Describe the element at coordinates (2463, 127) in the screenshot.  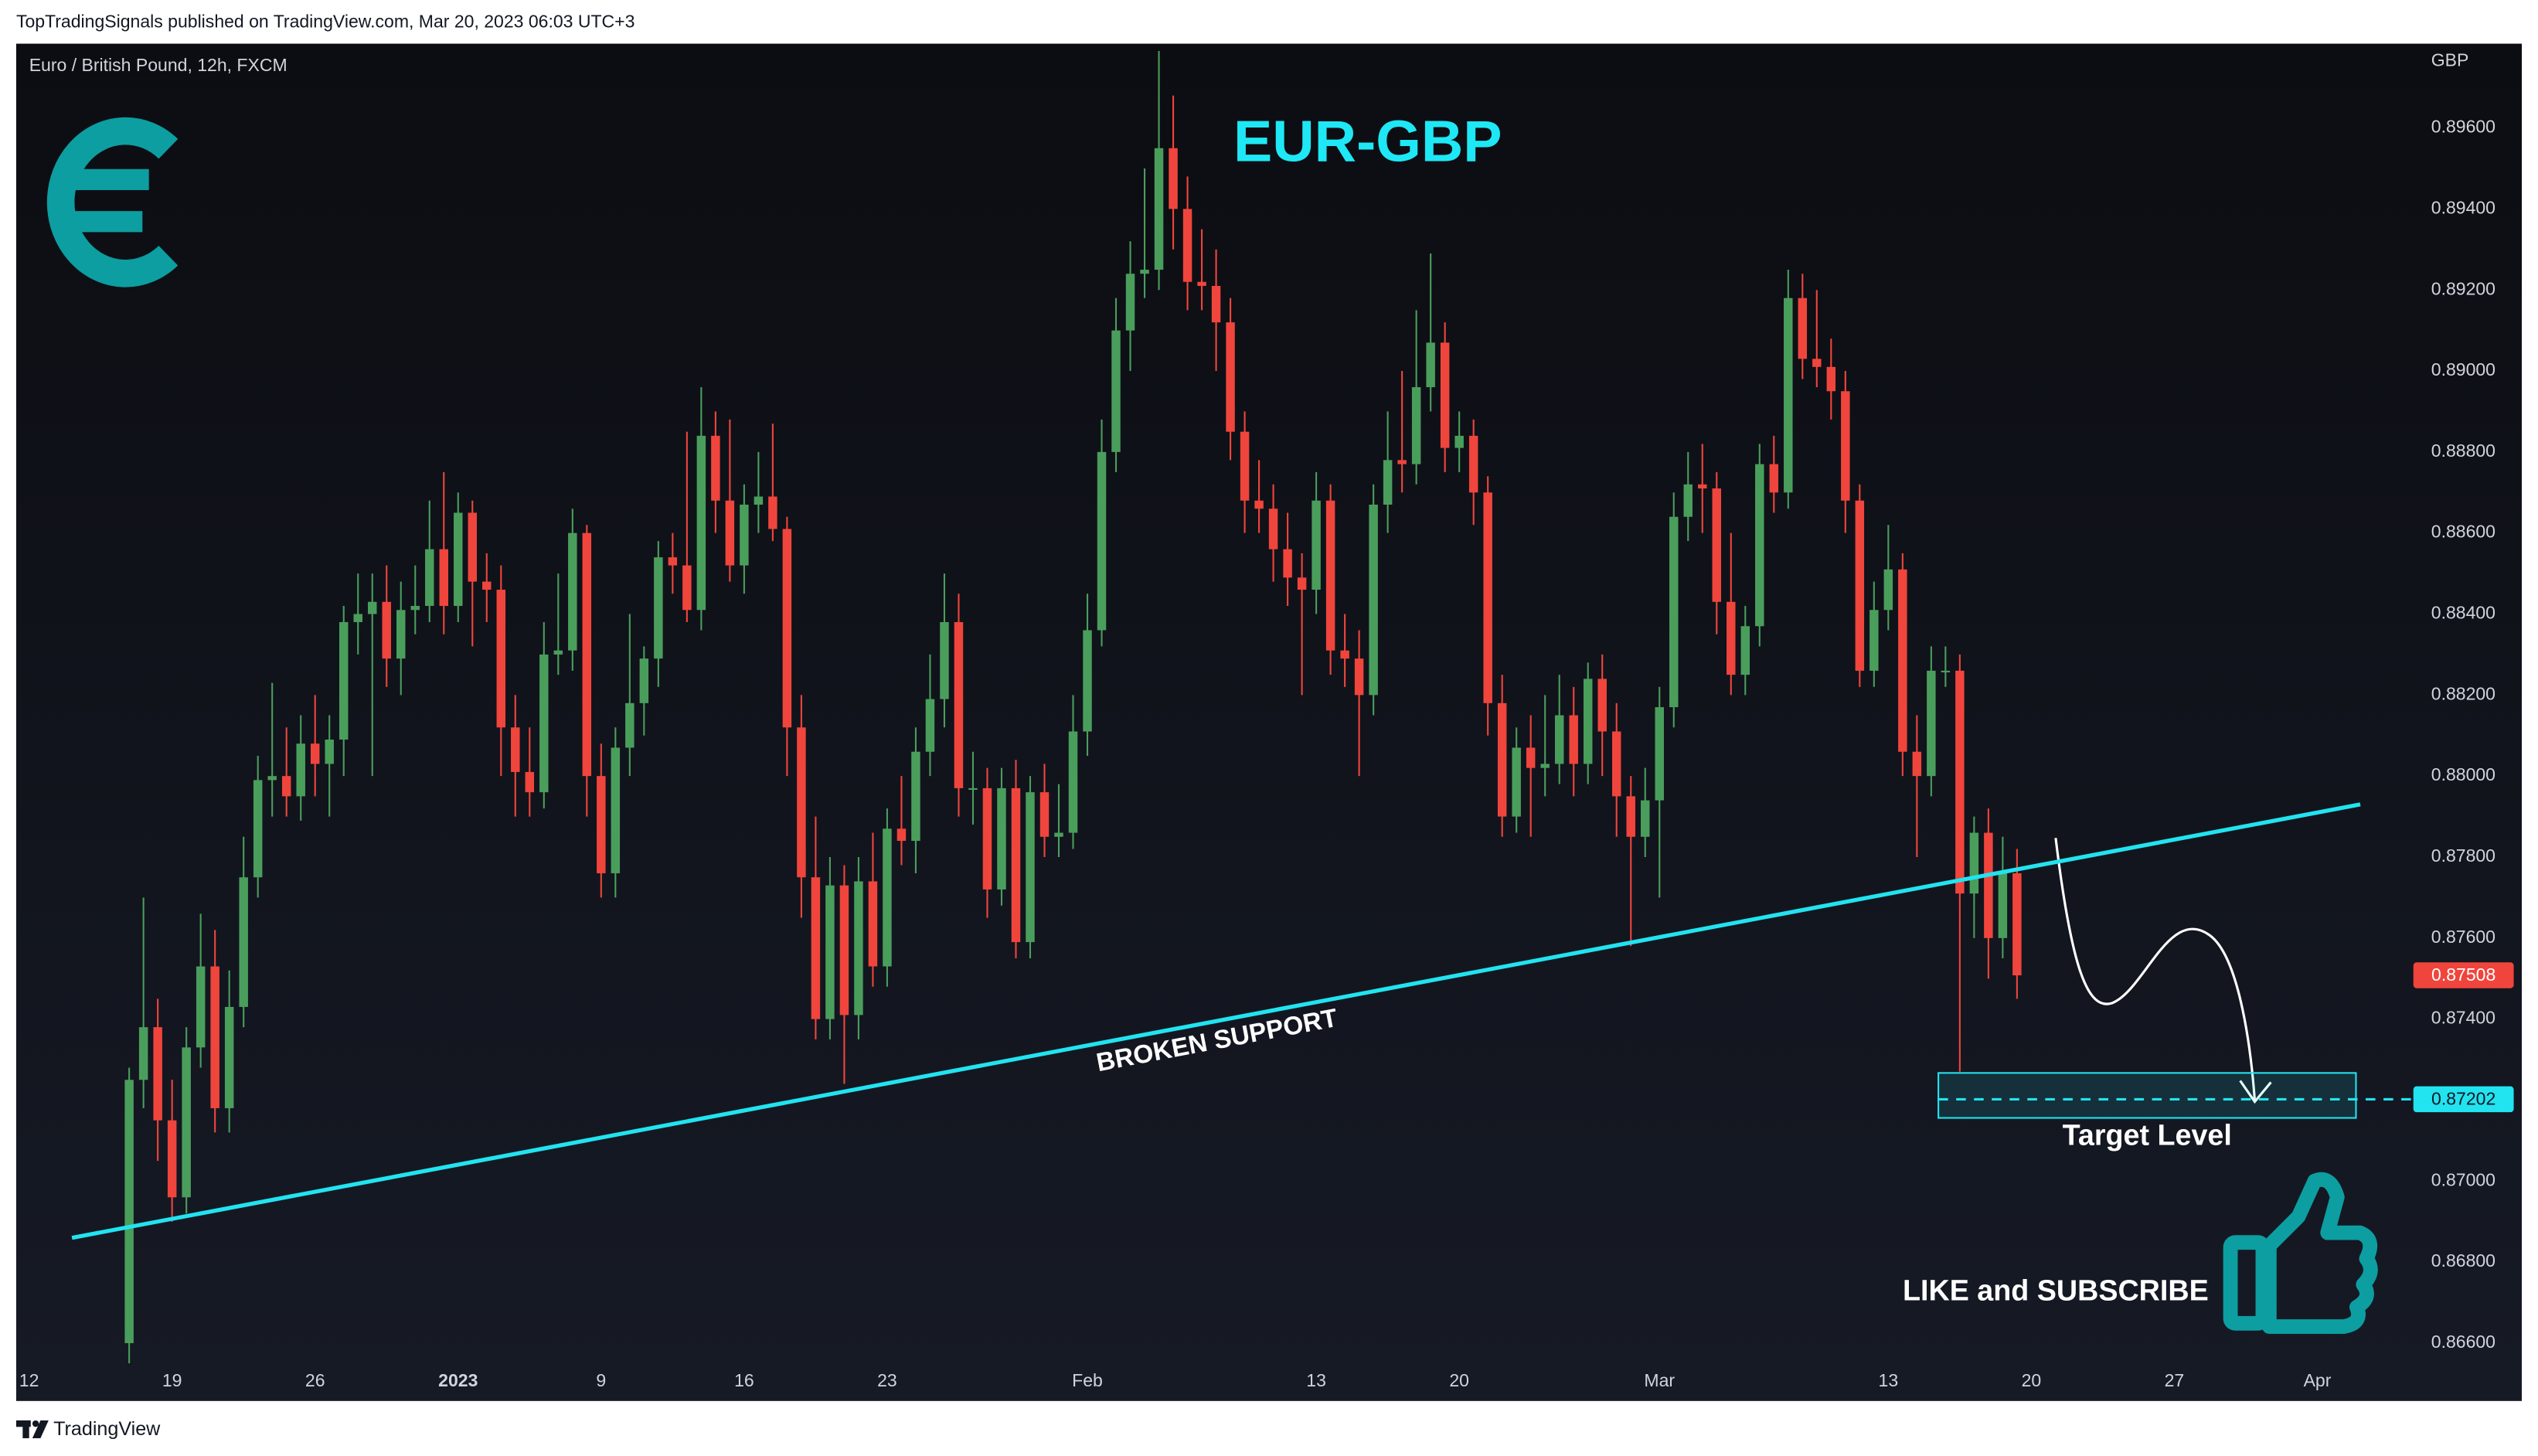
I see `y-tick-label: 0.89600` at that location.